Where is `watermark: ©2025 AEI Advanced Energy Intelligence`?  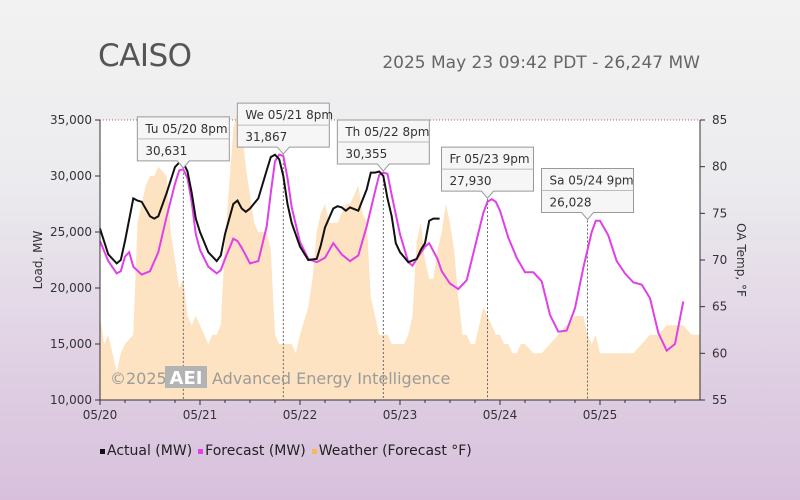
watermark: ©2025 AEI Advanced Energy Intelligence is located at coordinates (280, 377).